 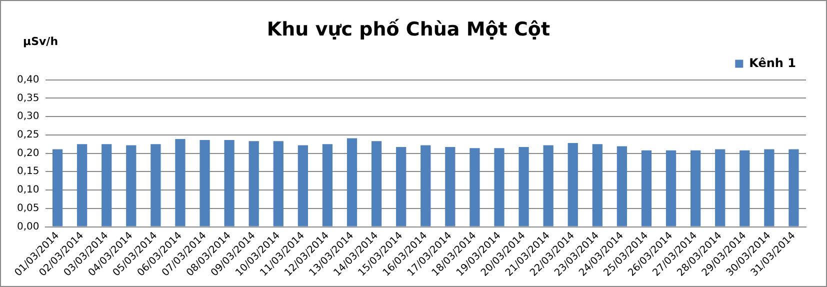 I want to click on y-tick-label: 0,30, so click(x=28, y=116).